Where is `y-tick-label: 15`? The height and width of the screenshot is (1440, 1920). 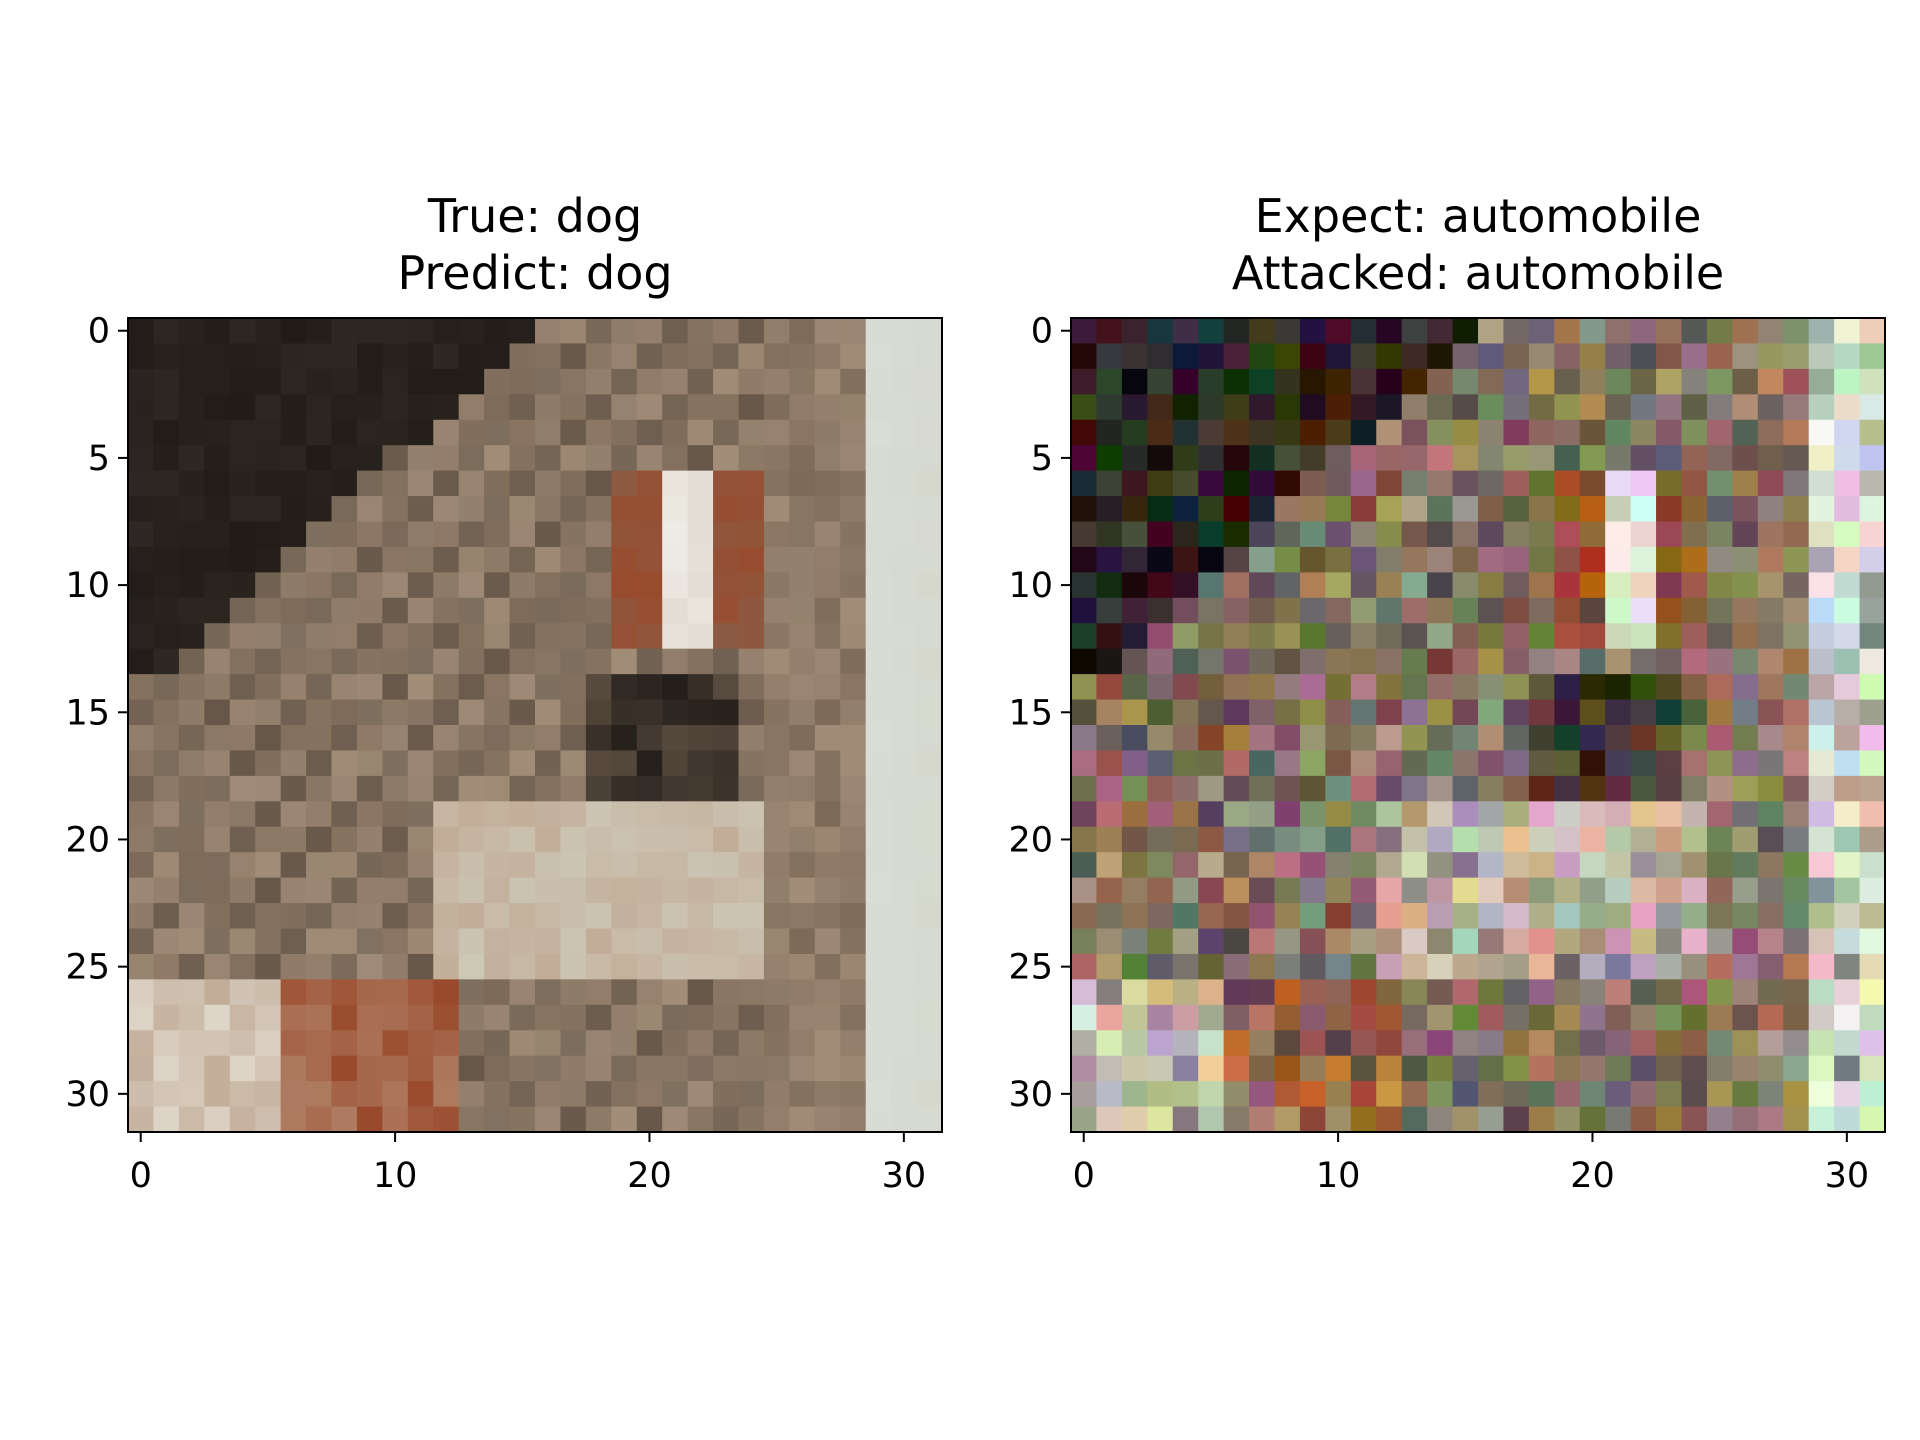 y-tick-label: 15 is located at coordinates (1030, 713).